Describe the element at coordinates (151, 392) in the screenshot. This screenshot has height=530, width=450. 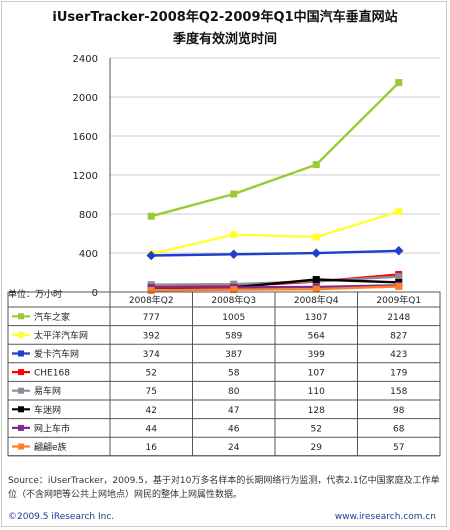
I see `data-label: 75` at that location.